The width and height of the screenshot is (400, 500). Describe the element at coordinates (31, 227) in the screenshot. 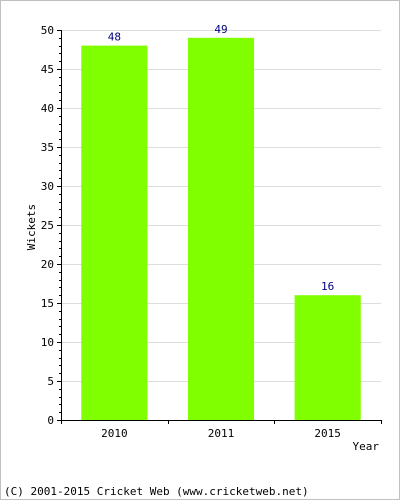

I see `y-axis-title: Wickets` at that location.